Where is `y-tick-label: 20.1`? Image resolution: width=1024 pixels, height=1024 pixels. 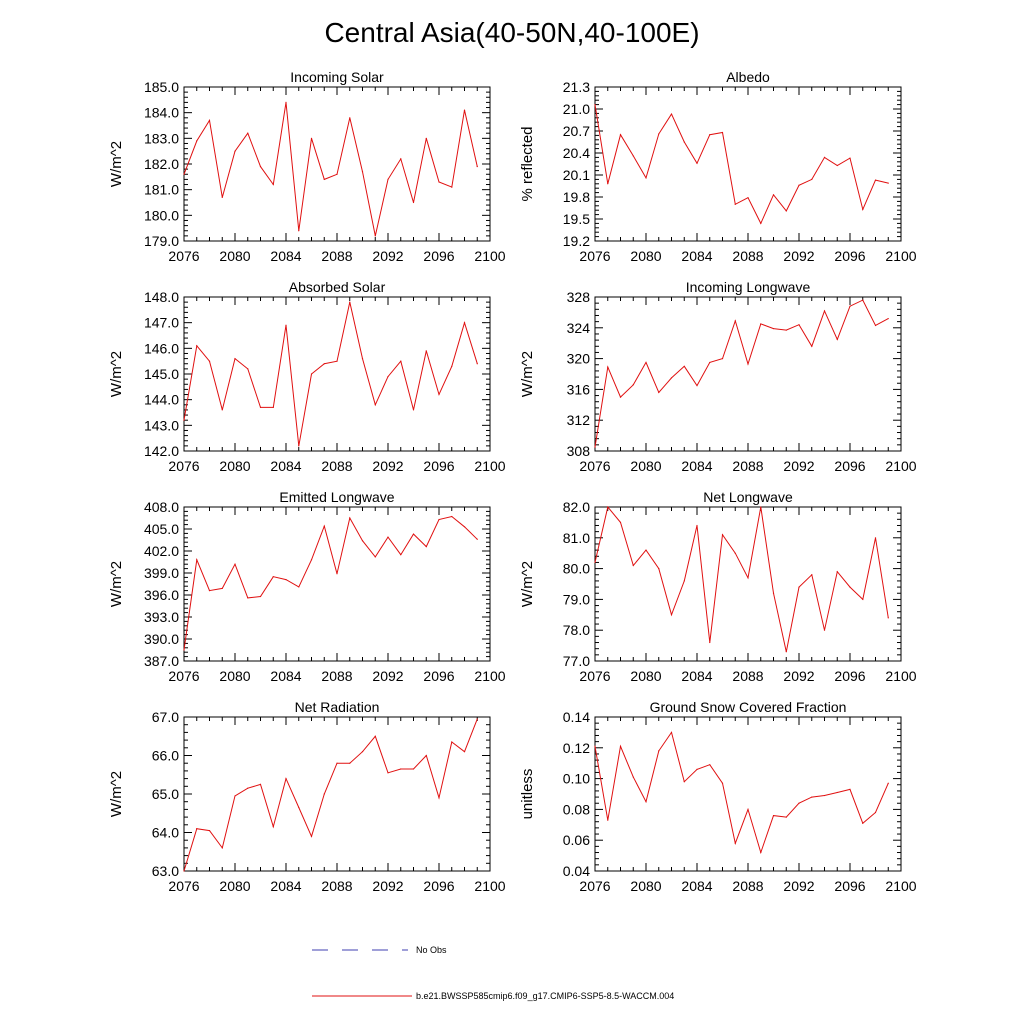
y-tick-label: 20.1 is located at coordinates (576, 175).